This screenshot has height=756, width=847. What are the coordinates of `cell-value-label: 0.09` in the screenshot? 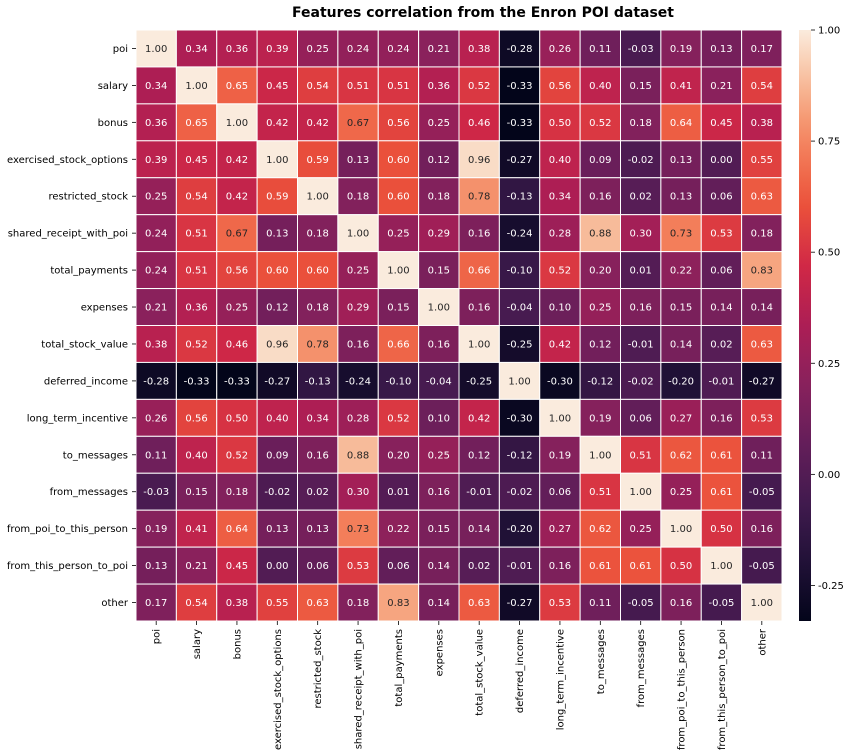 It's located at (277, 455).